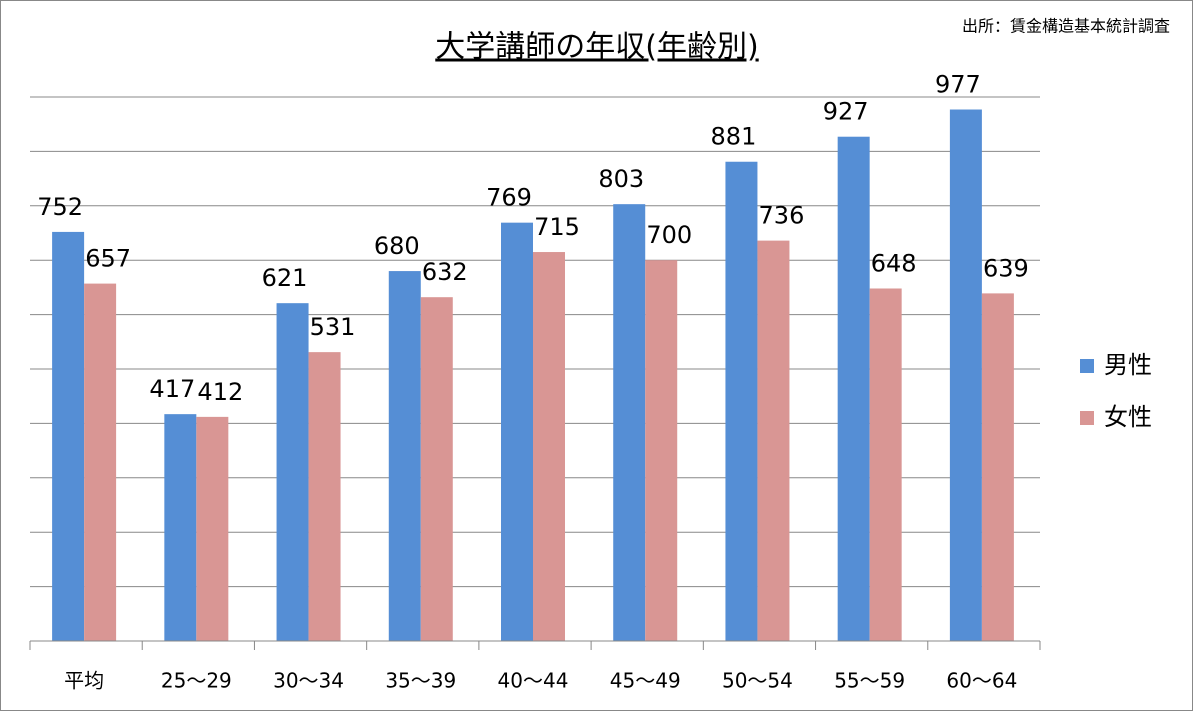 Image resolution: width=1193 pixels, height=715 pixels. Describe the element at coordinates (196, 681) in the screenshot. I see `x-tick-label: 25〜29` at that location.